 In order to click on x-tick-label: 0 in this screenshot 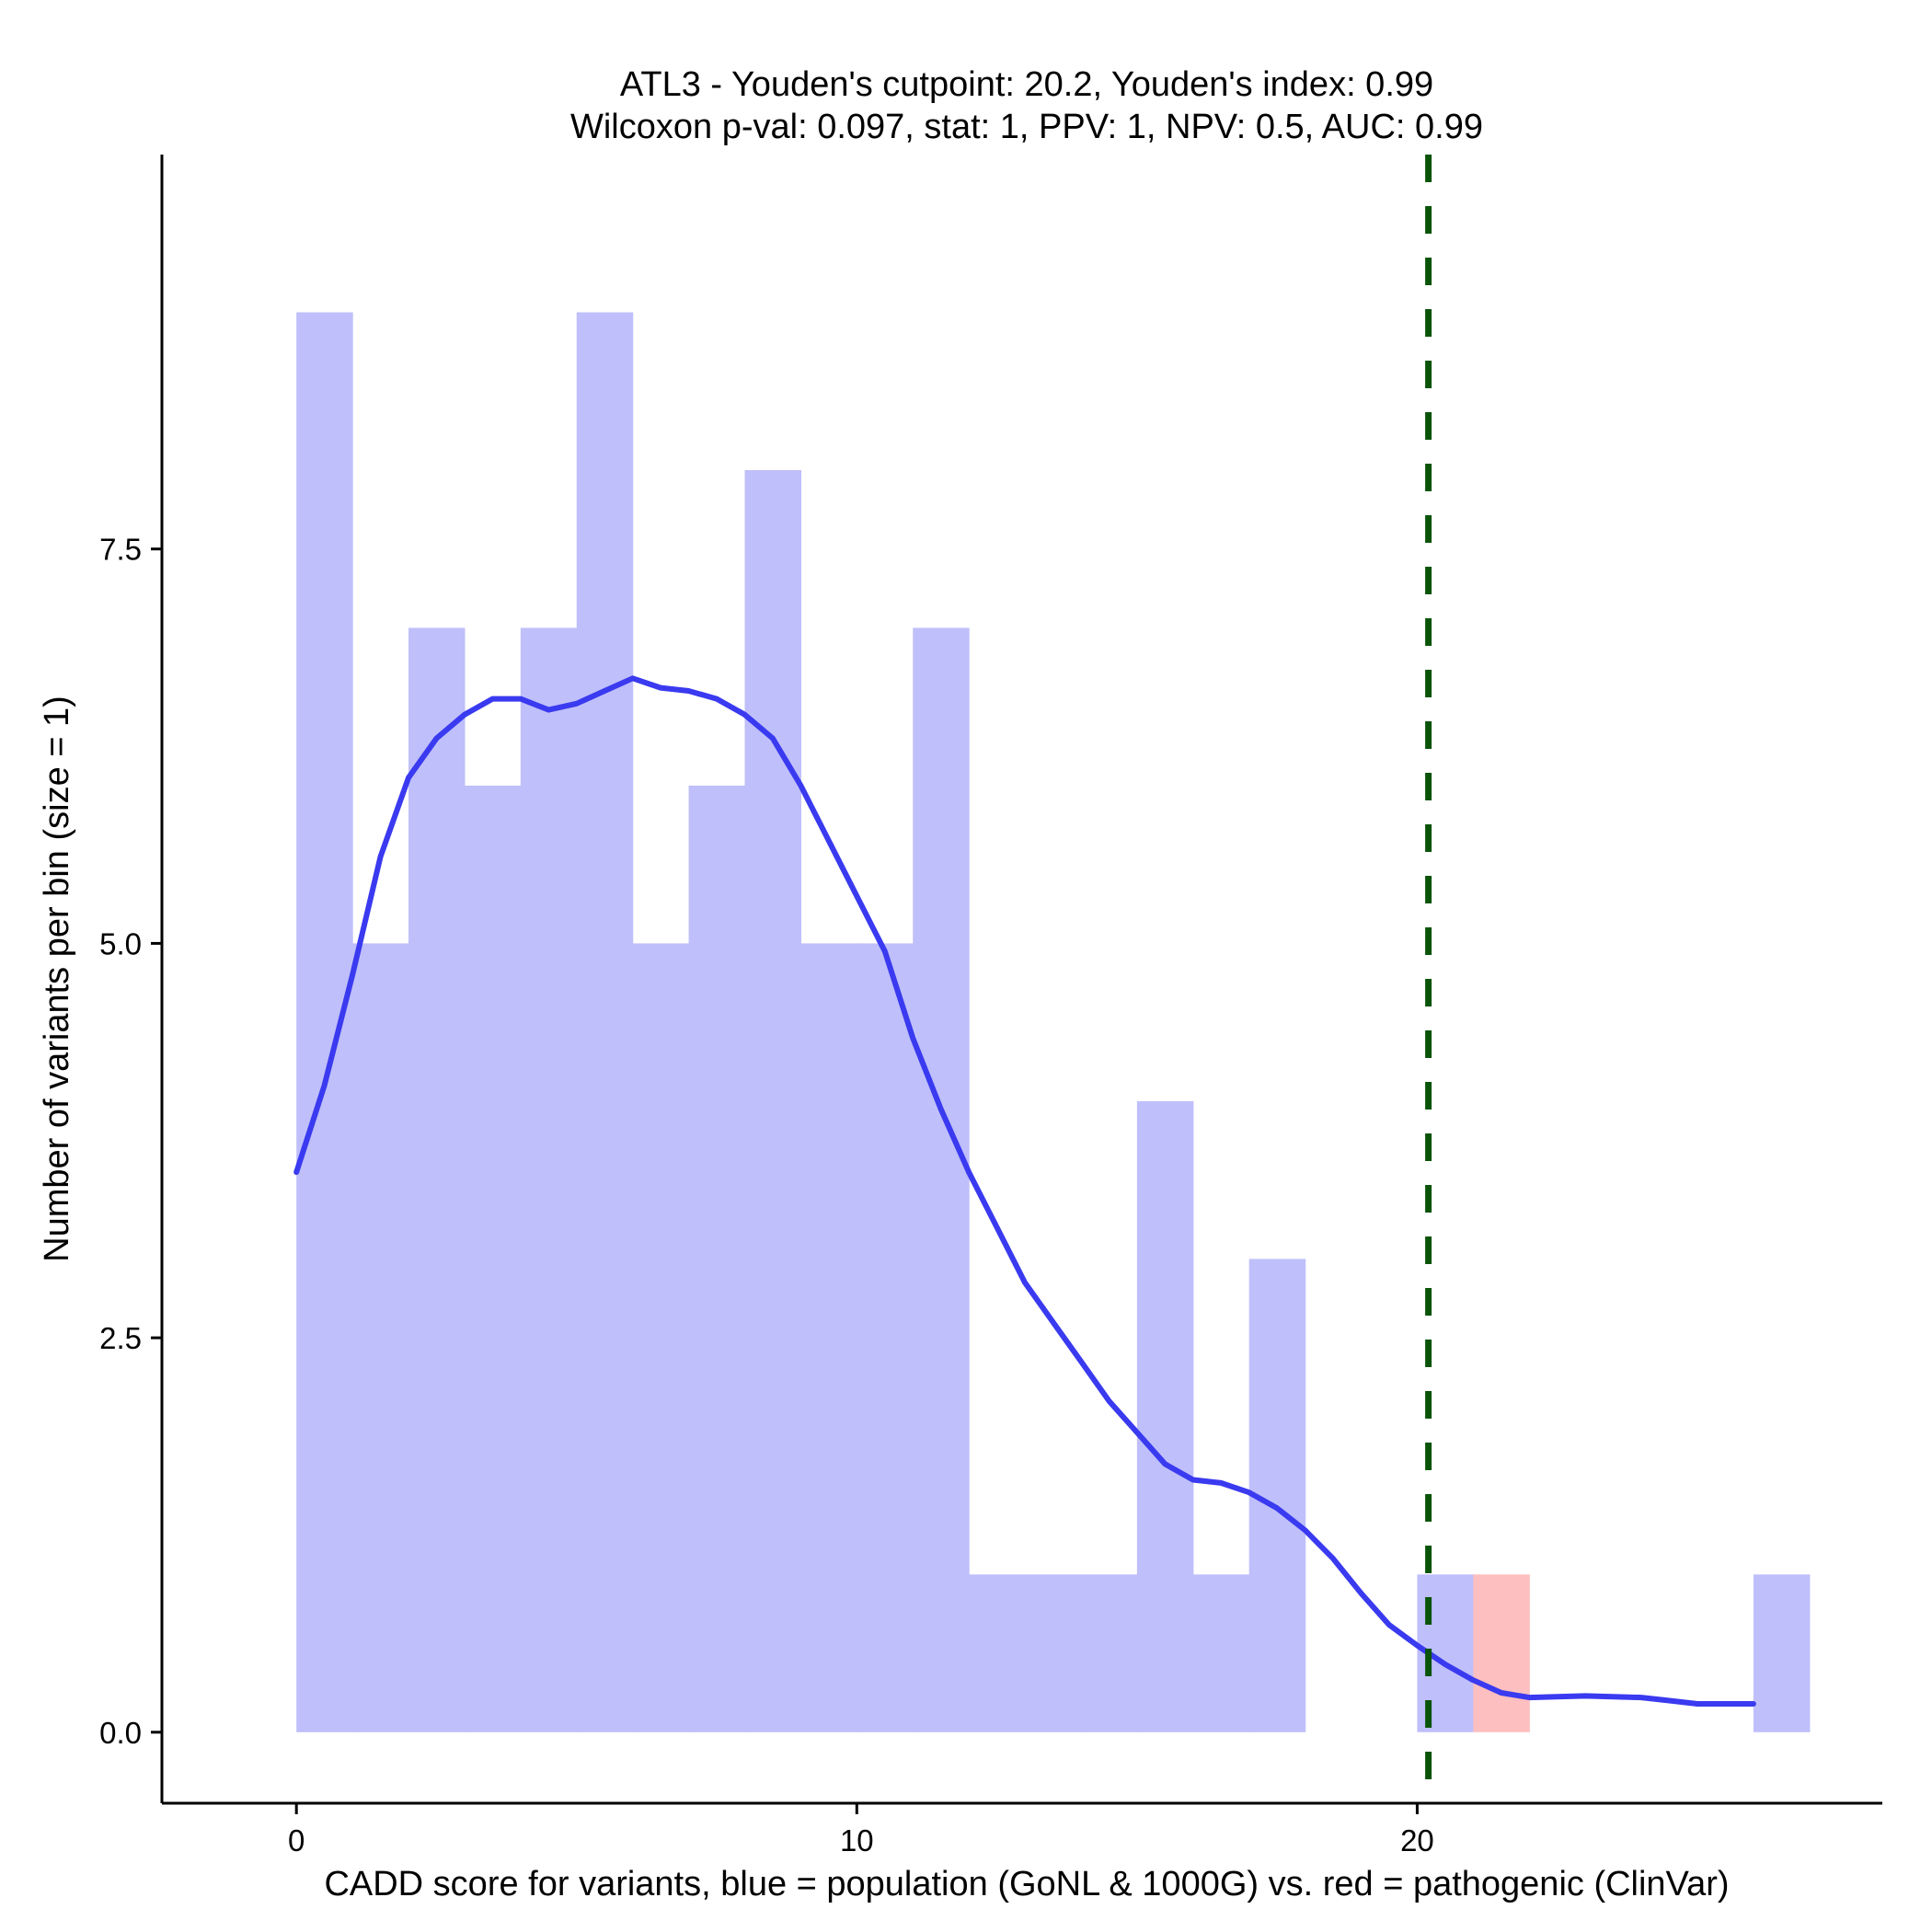, I will do `click(296, 1840)`.